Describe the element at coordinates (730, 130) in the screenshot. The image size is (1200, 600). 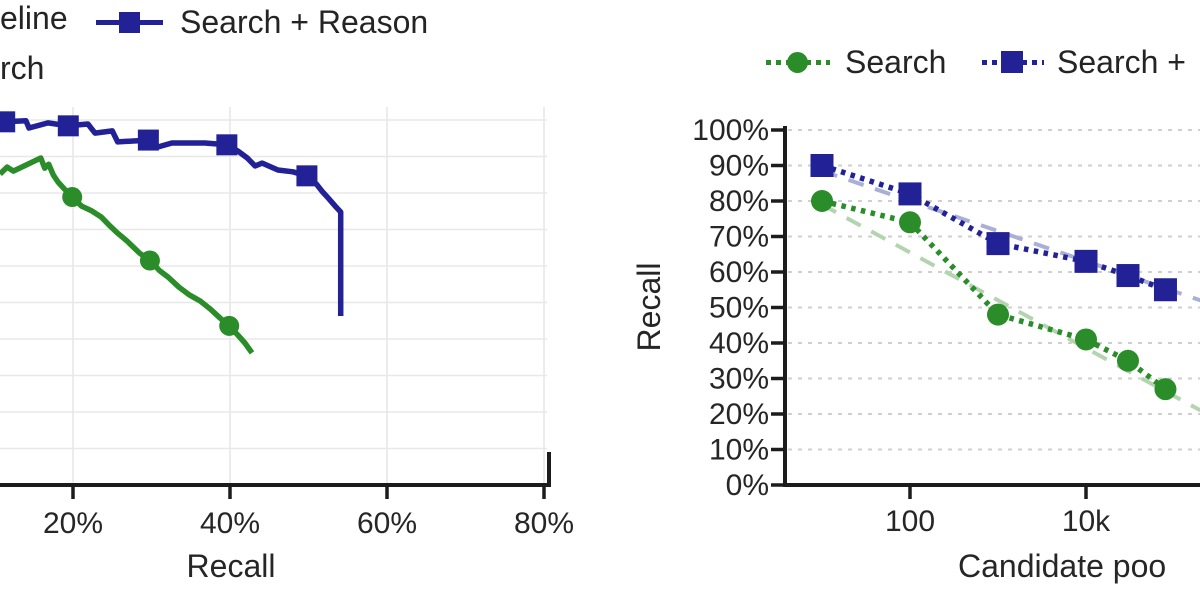
I see `y-tick-label: 100%` at that location.